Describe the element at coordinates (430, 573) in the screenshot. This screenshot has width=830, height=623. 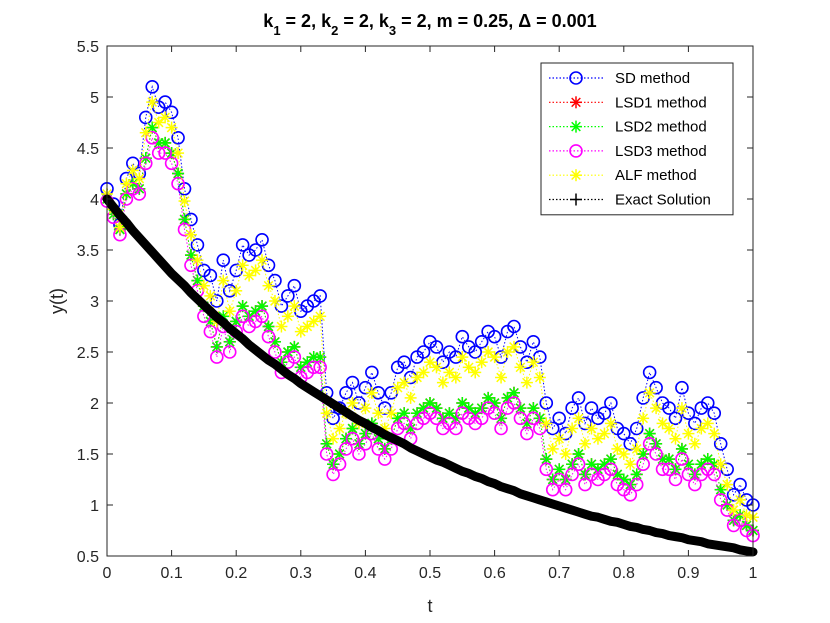
I see `x-tick-label: 0.5` at that location.